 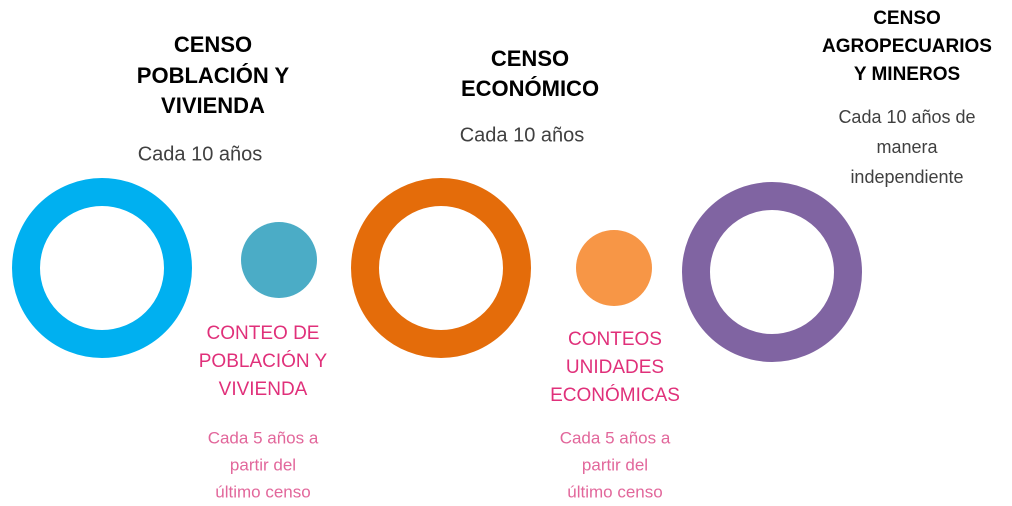 I want to click on title: ECONÓMICO, so click(x=530, y=88).